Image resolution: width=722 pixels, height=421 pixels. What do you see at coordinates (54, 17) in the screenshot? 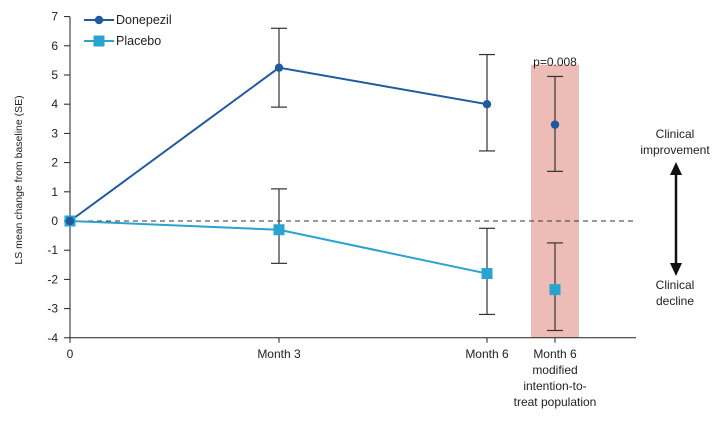
I see `y-tick-label: 7` at bounding box center [54, 17].